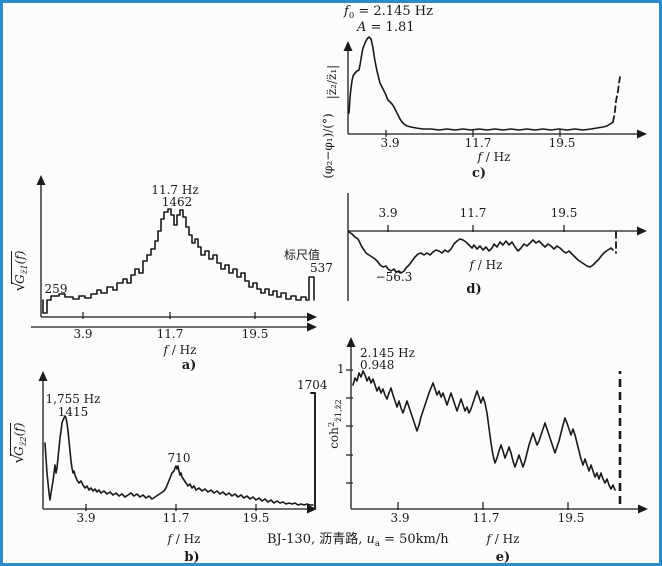 The image size is (662, 566). Describe the element at coordinates (184, 539) in the screenshot. I see `b-xaxis-label: f / Hz` at that location.